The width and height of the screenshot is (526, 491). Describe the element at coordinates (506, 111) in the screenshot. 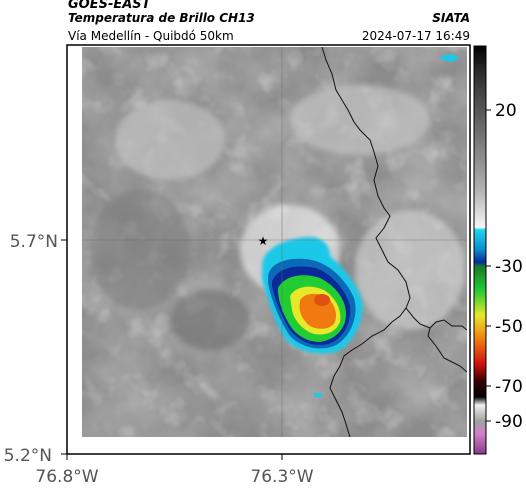

I see `colorbar-tick-label: 20` at that location.